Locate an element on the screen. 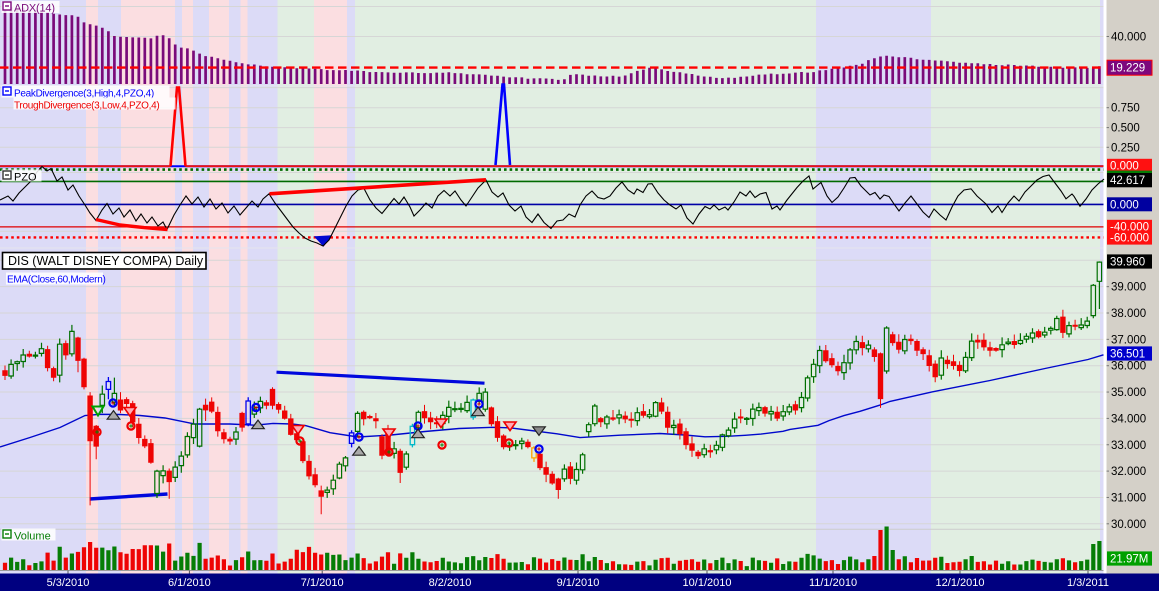  svg-text: 5/3/2010 is located at coordinates (68, 583).